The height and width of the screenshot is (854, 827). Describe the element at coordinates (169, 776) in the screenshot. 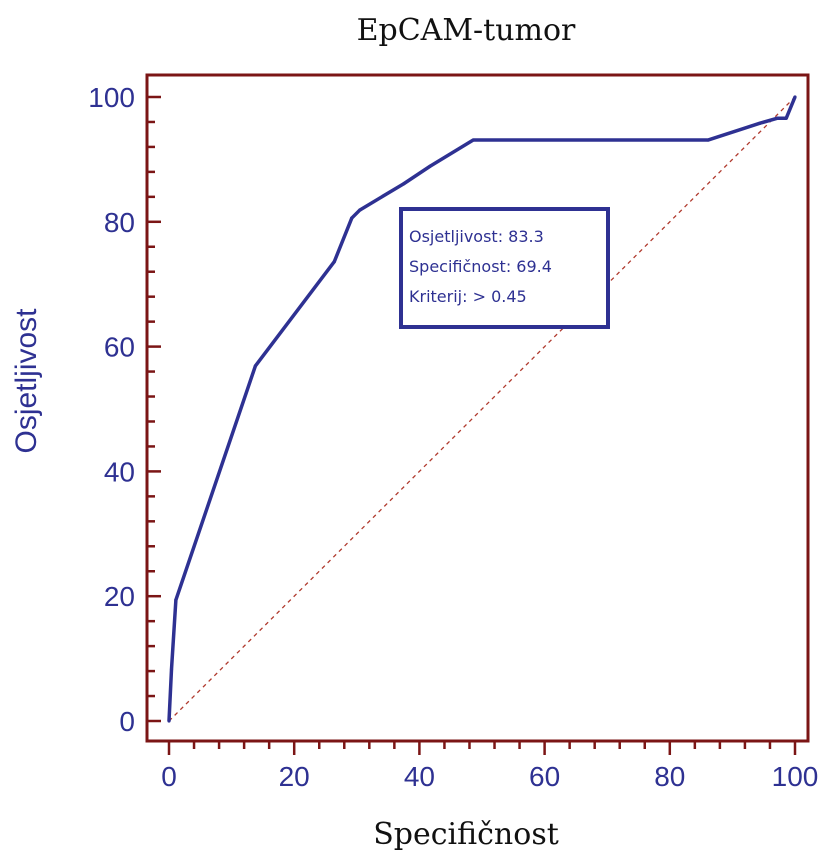

I see `x-tick-label: 0` at that location.